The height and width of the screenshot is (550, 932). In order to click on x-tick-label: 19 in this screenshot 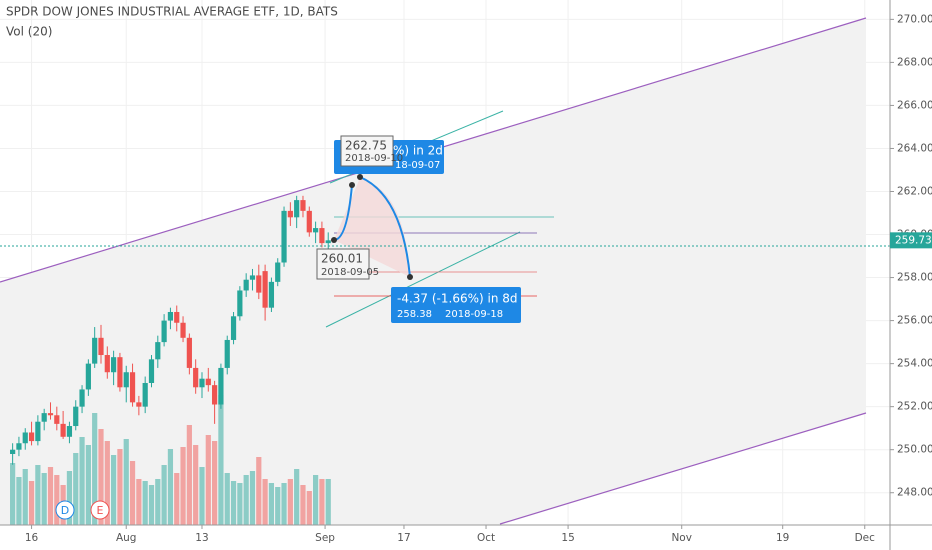, I will do `click(782, 538)`.